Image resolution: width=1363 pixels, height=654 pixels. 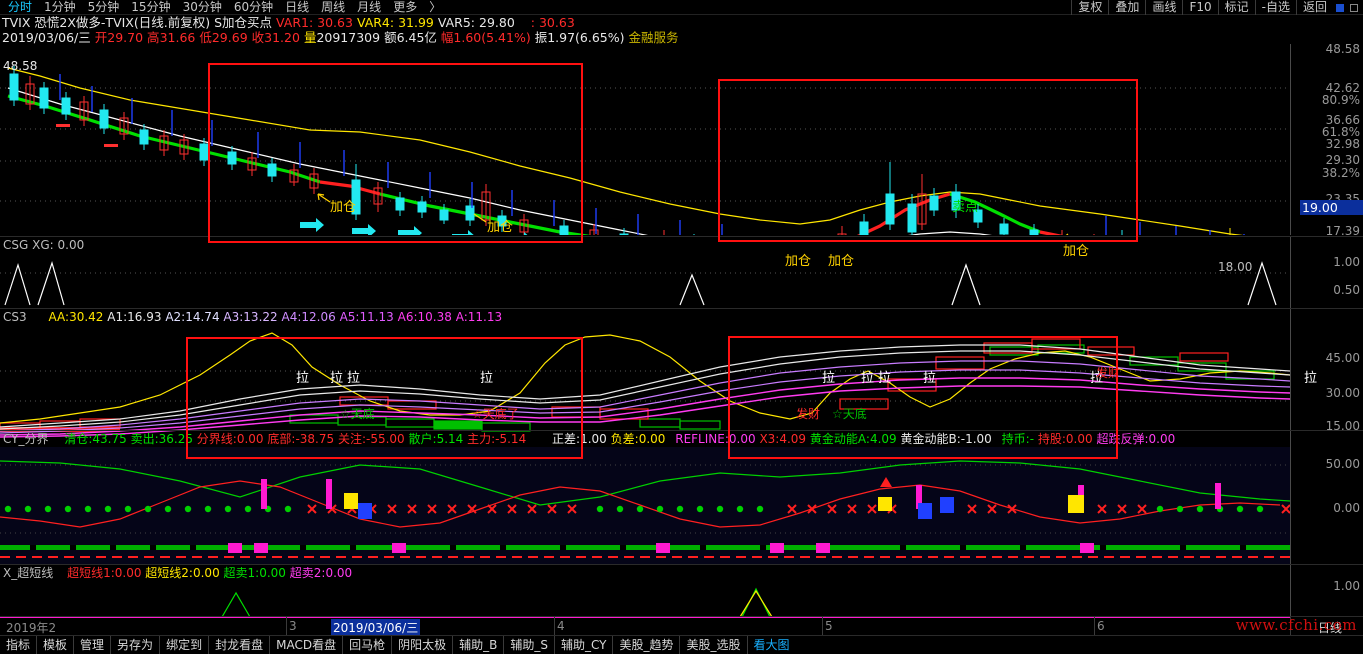 I want to click on bottom-button-1: 模板, so click(x=56, y=645).